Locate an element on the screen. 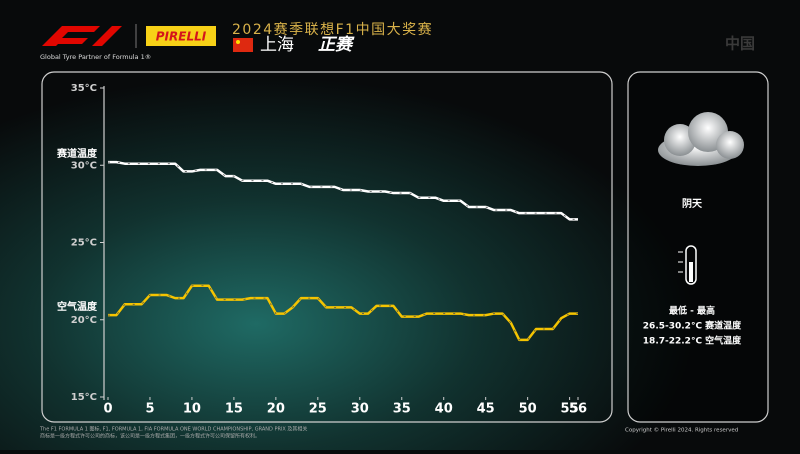 The image size is (800, 454). event-title: 2024赛季联想F1中国大奖赛 is located at coordinates (332, 29).